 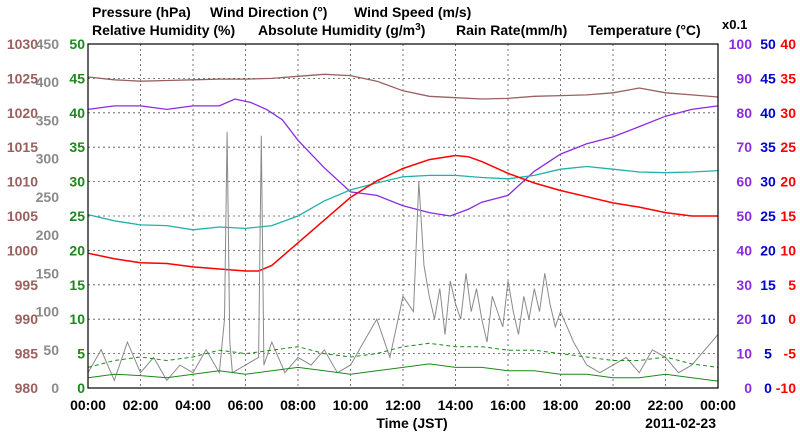 What do you see at coordinates (508, 405) in the screenshot?
I see `x-tick-label: 16:00` at bounding box center [508, 405].